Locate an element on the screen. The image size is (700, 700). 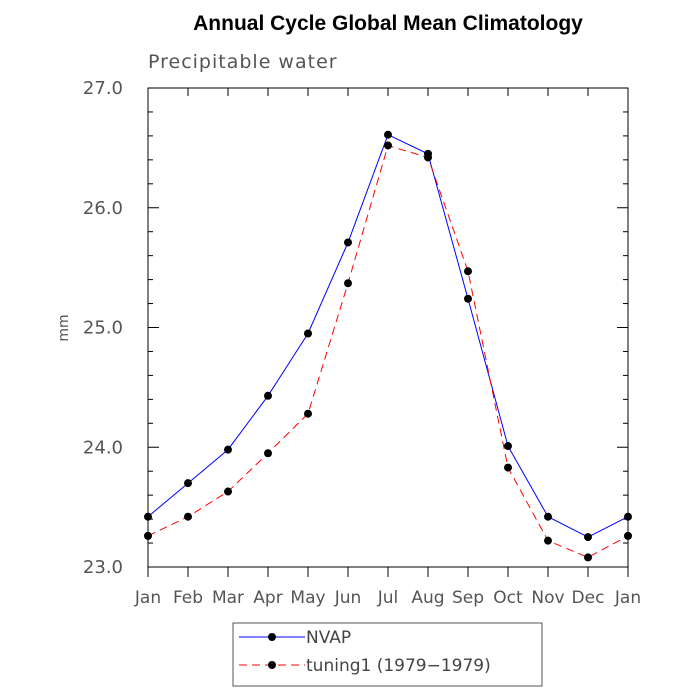
y-tick-label: 23.0 is located at coordinates (103, 567).